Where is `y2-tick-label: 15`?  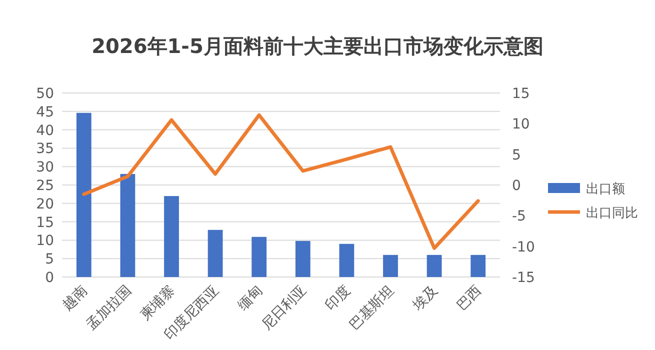 y2-tick-label: 15 is located at coordinates (521, 94).